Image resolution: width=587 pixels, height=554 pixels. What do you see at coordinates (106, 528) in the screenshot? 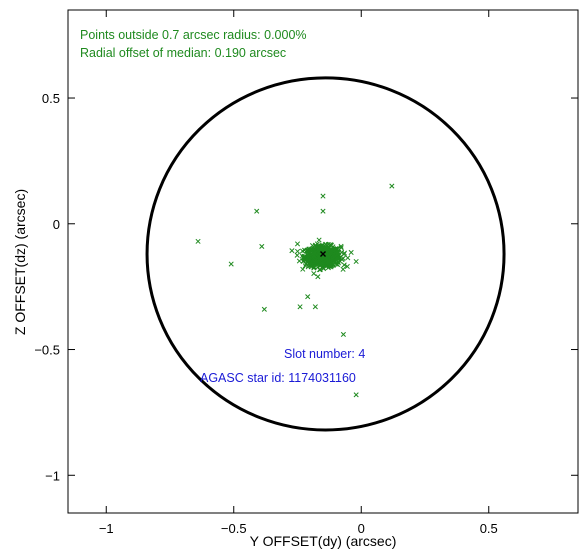
I see `x-tick-label: −1` at bounding box center [106, 528].